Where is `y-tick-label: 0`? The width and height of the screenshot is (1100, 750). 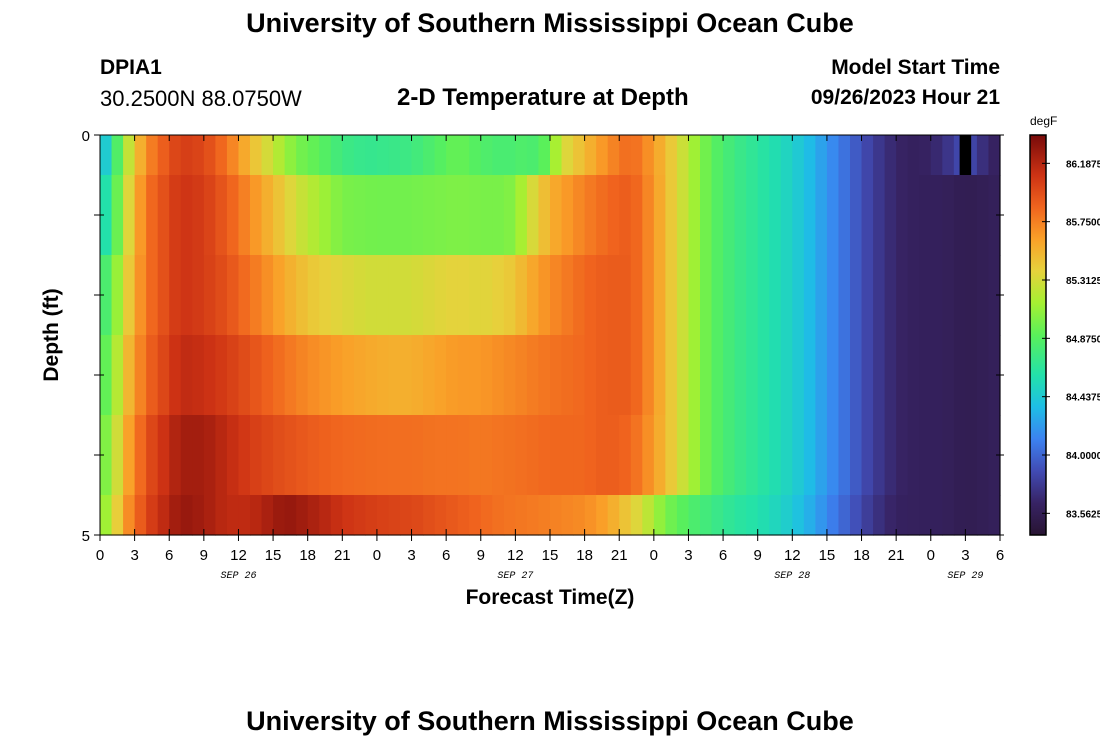 y-tick-label: 0 is located at coordinates (86, 136).